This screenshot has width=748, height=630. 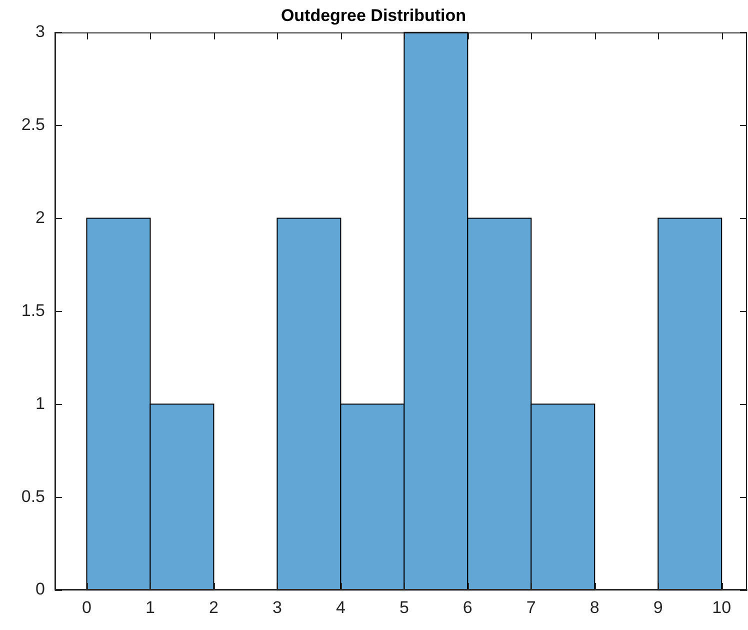 I want to click on x-tick-label: 6, so click(x=467, y=607).